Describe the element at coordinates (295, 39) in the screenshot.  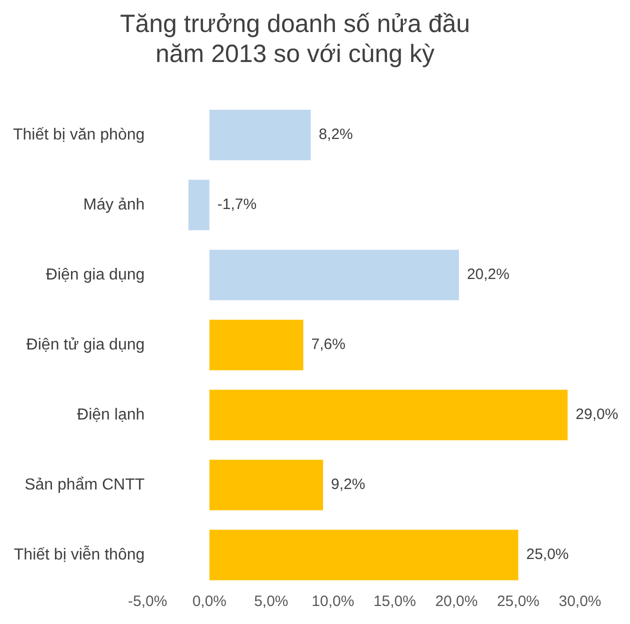
I see `chart-title: Tăng trưởng doanh số nửa đầu năm 2013 so với cùng kỳ` at that location.